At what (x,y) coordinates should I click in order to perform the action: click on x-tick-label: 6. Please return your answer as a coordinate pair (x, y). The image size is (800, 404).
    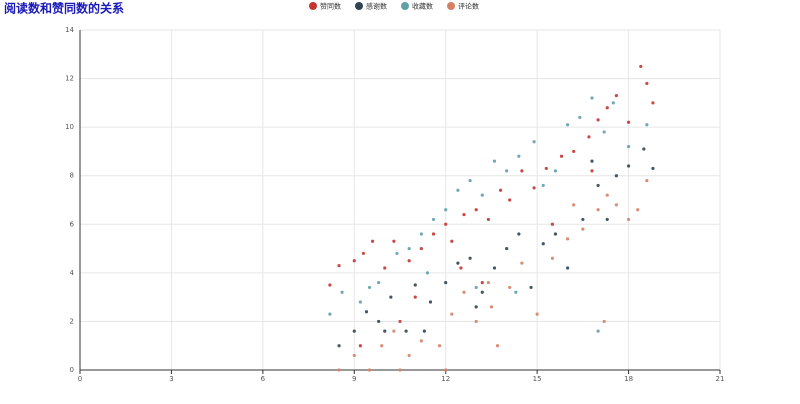
    Looking at the image, I should click on (263, 379).